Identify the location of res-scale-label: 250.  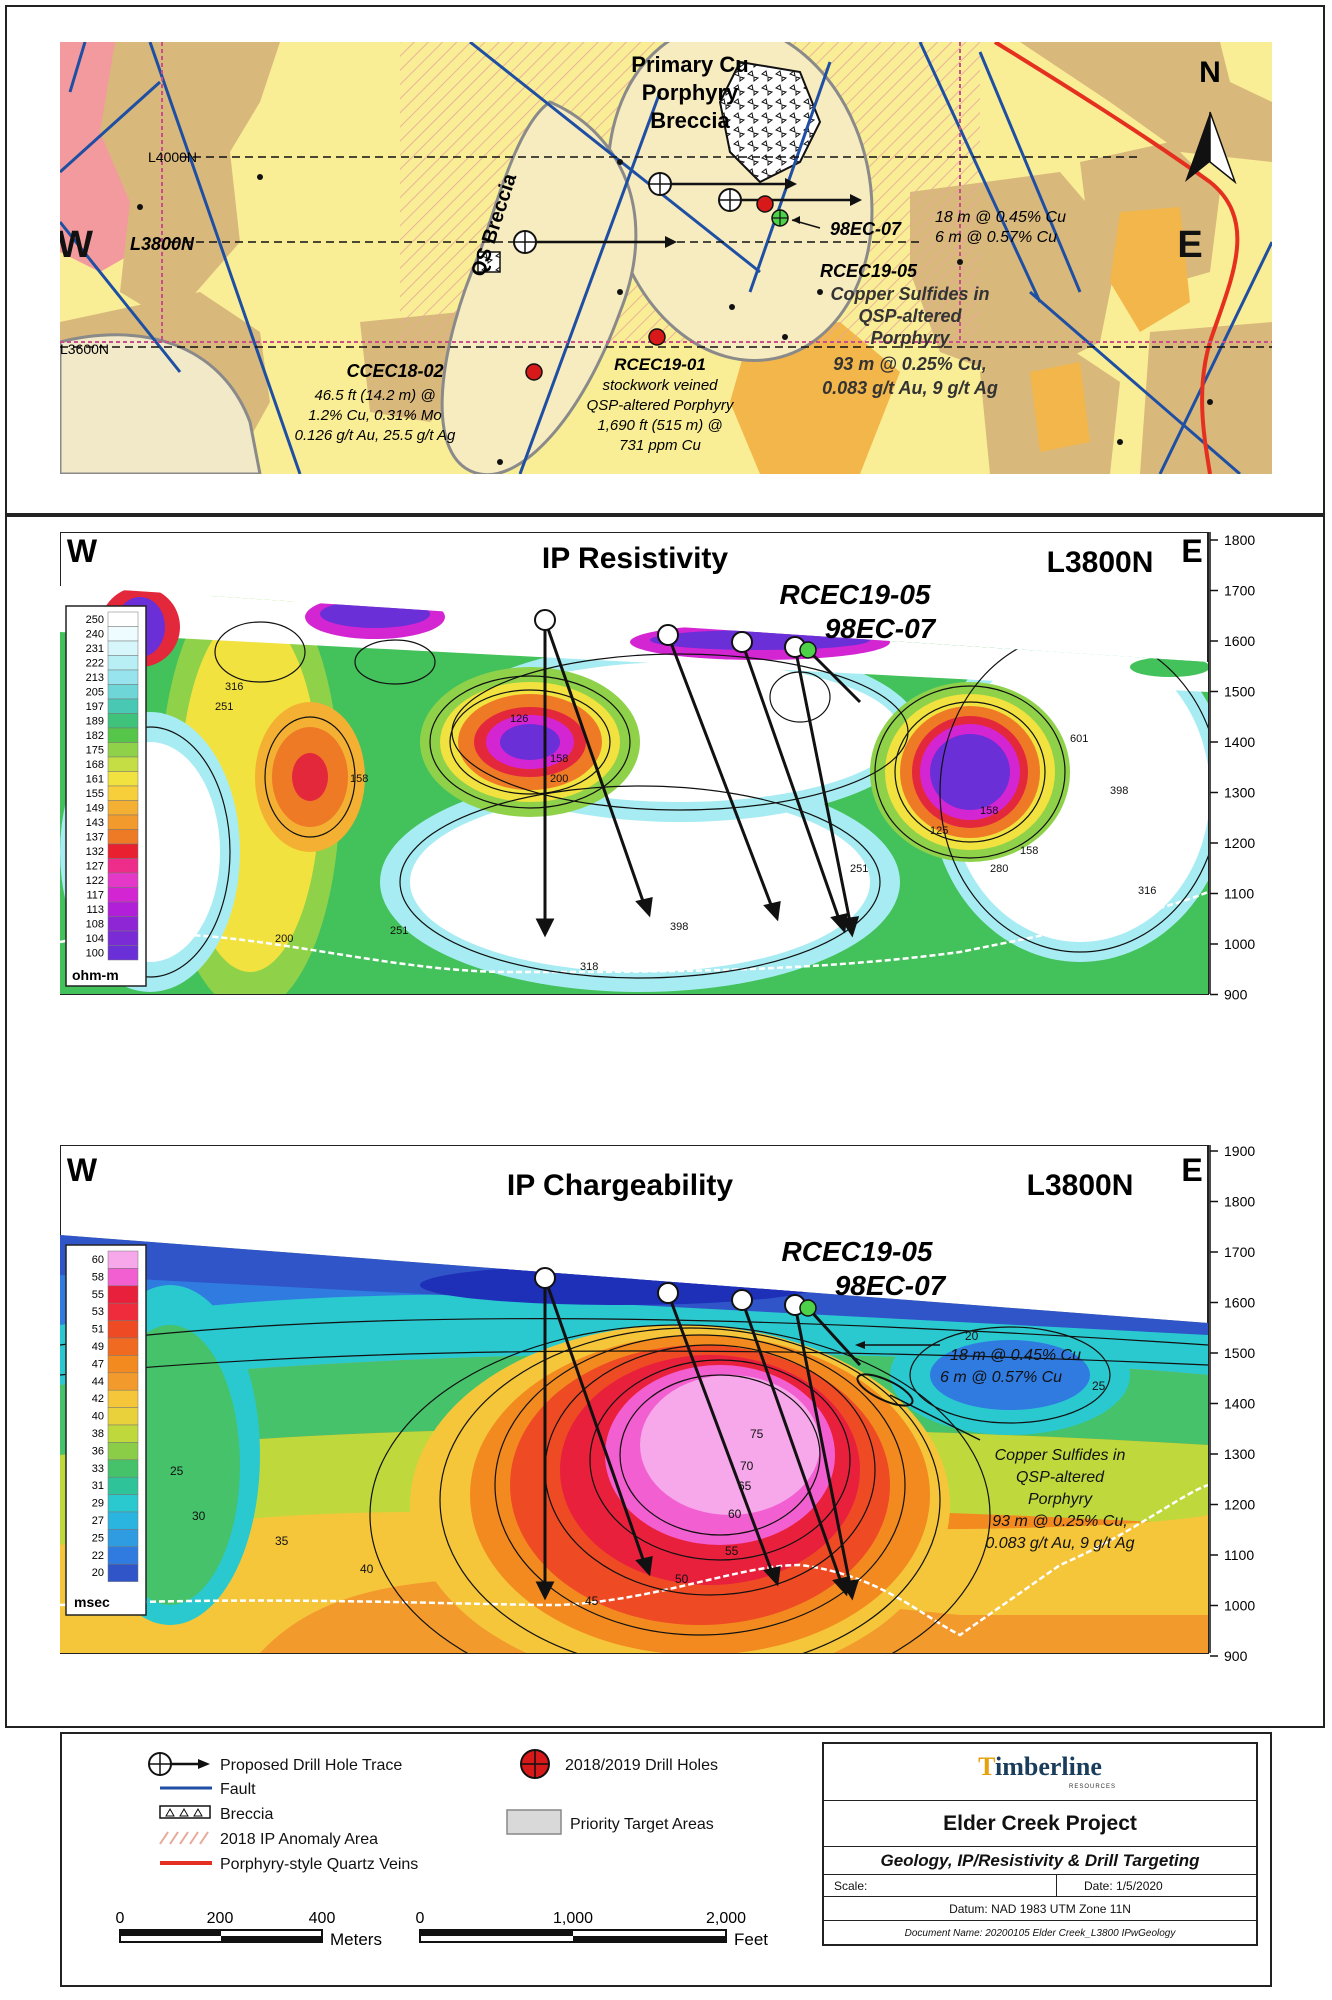
(95, 620).